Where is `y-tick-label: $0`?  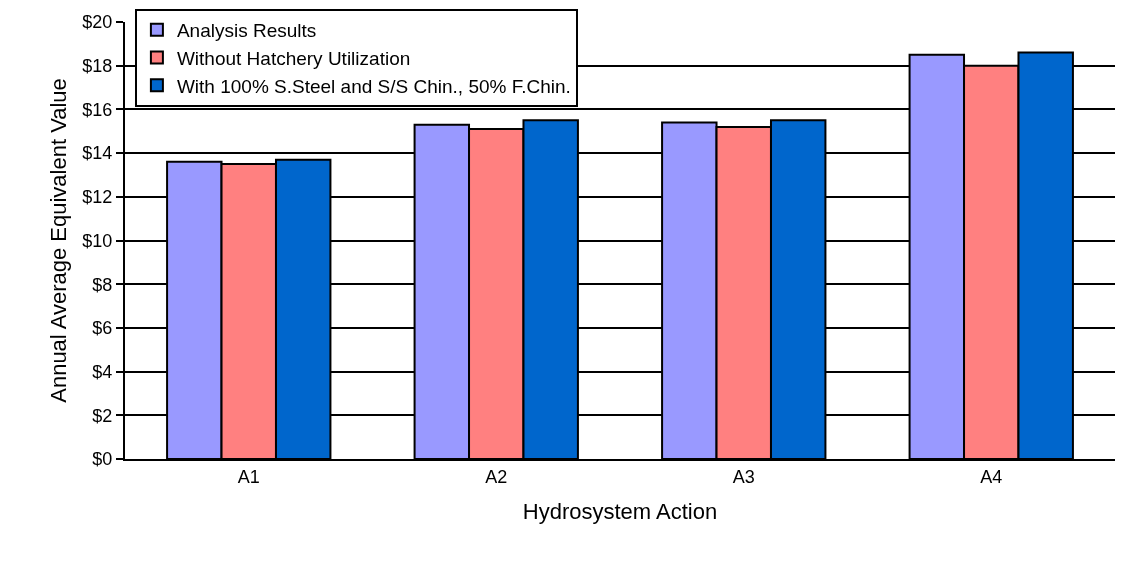
y-tick-label: $0 is located at coordinates (102, 459).